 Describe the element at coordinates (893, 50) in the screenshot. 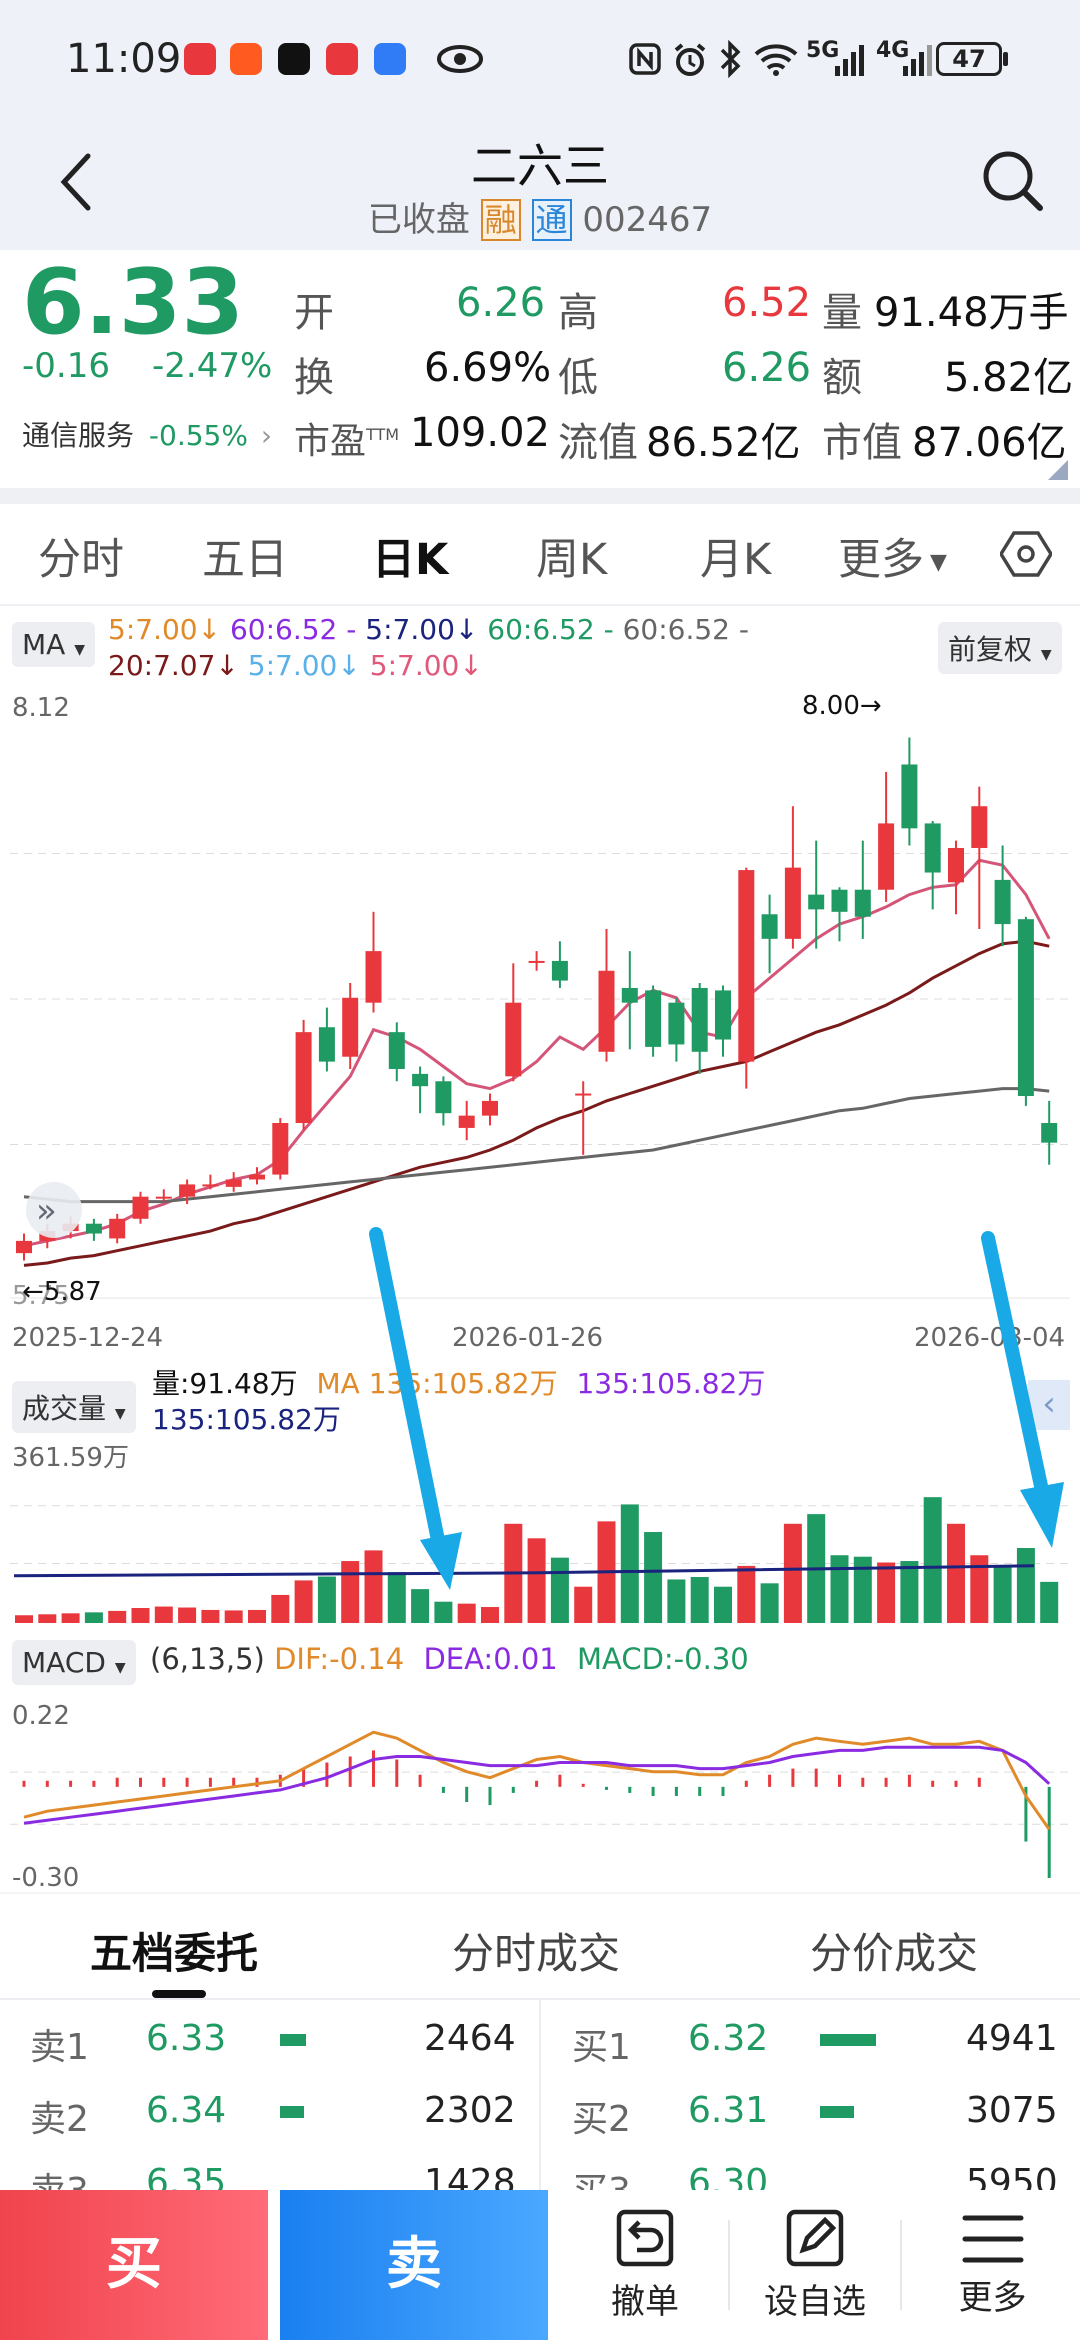

I see `signal-4g-label: 4G` at that location.